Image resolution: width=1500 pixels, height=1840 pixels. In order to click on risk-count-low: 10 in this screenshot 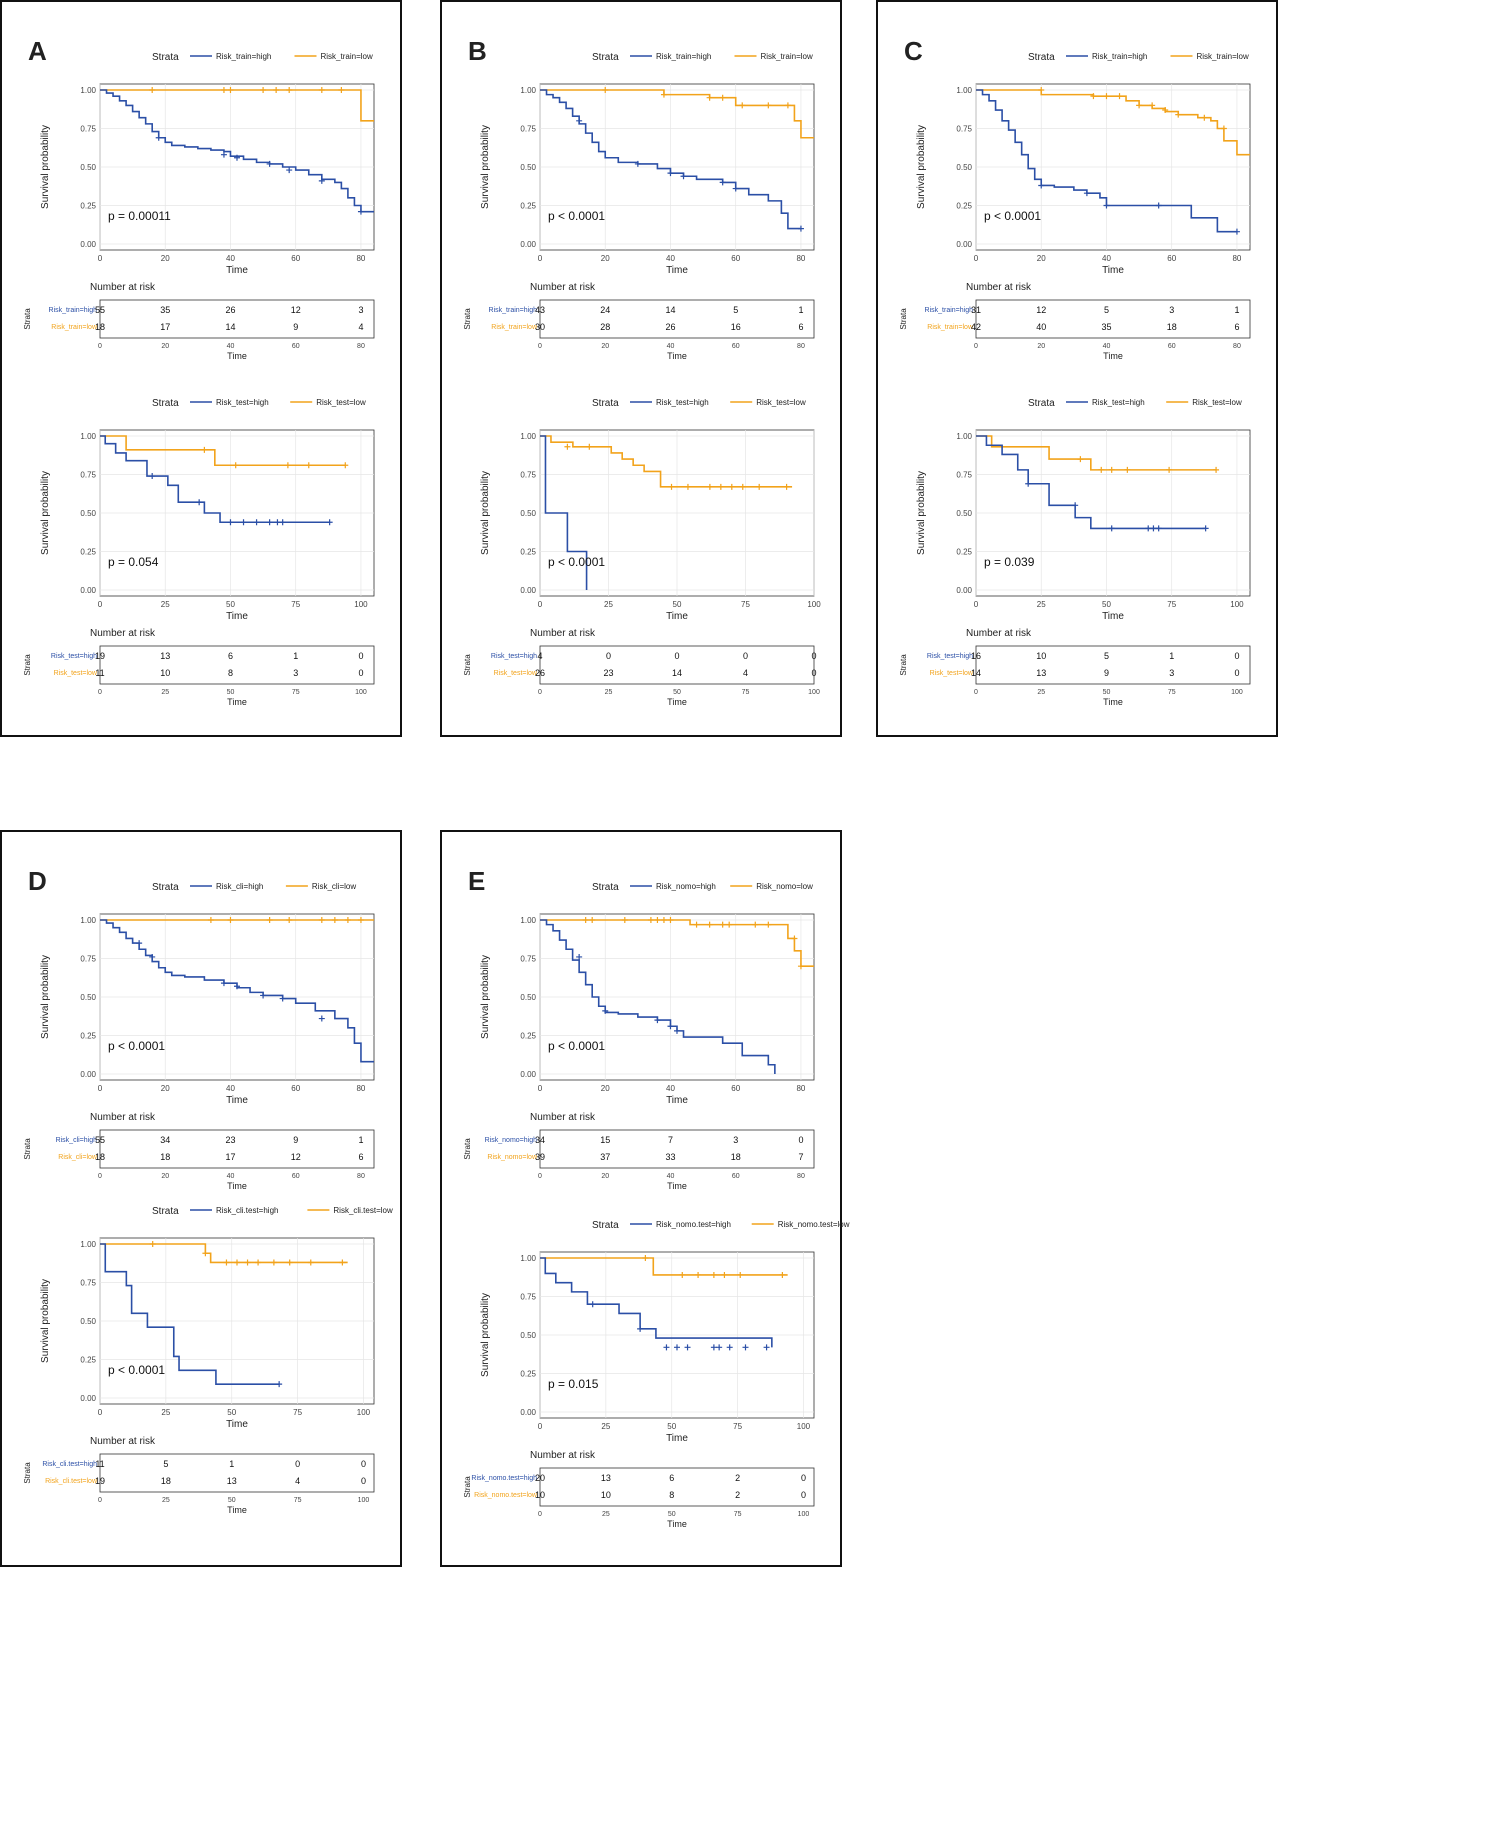, I will do `click(606, 1495)`.